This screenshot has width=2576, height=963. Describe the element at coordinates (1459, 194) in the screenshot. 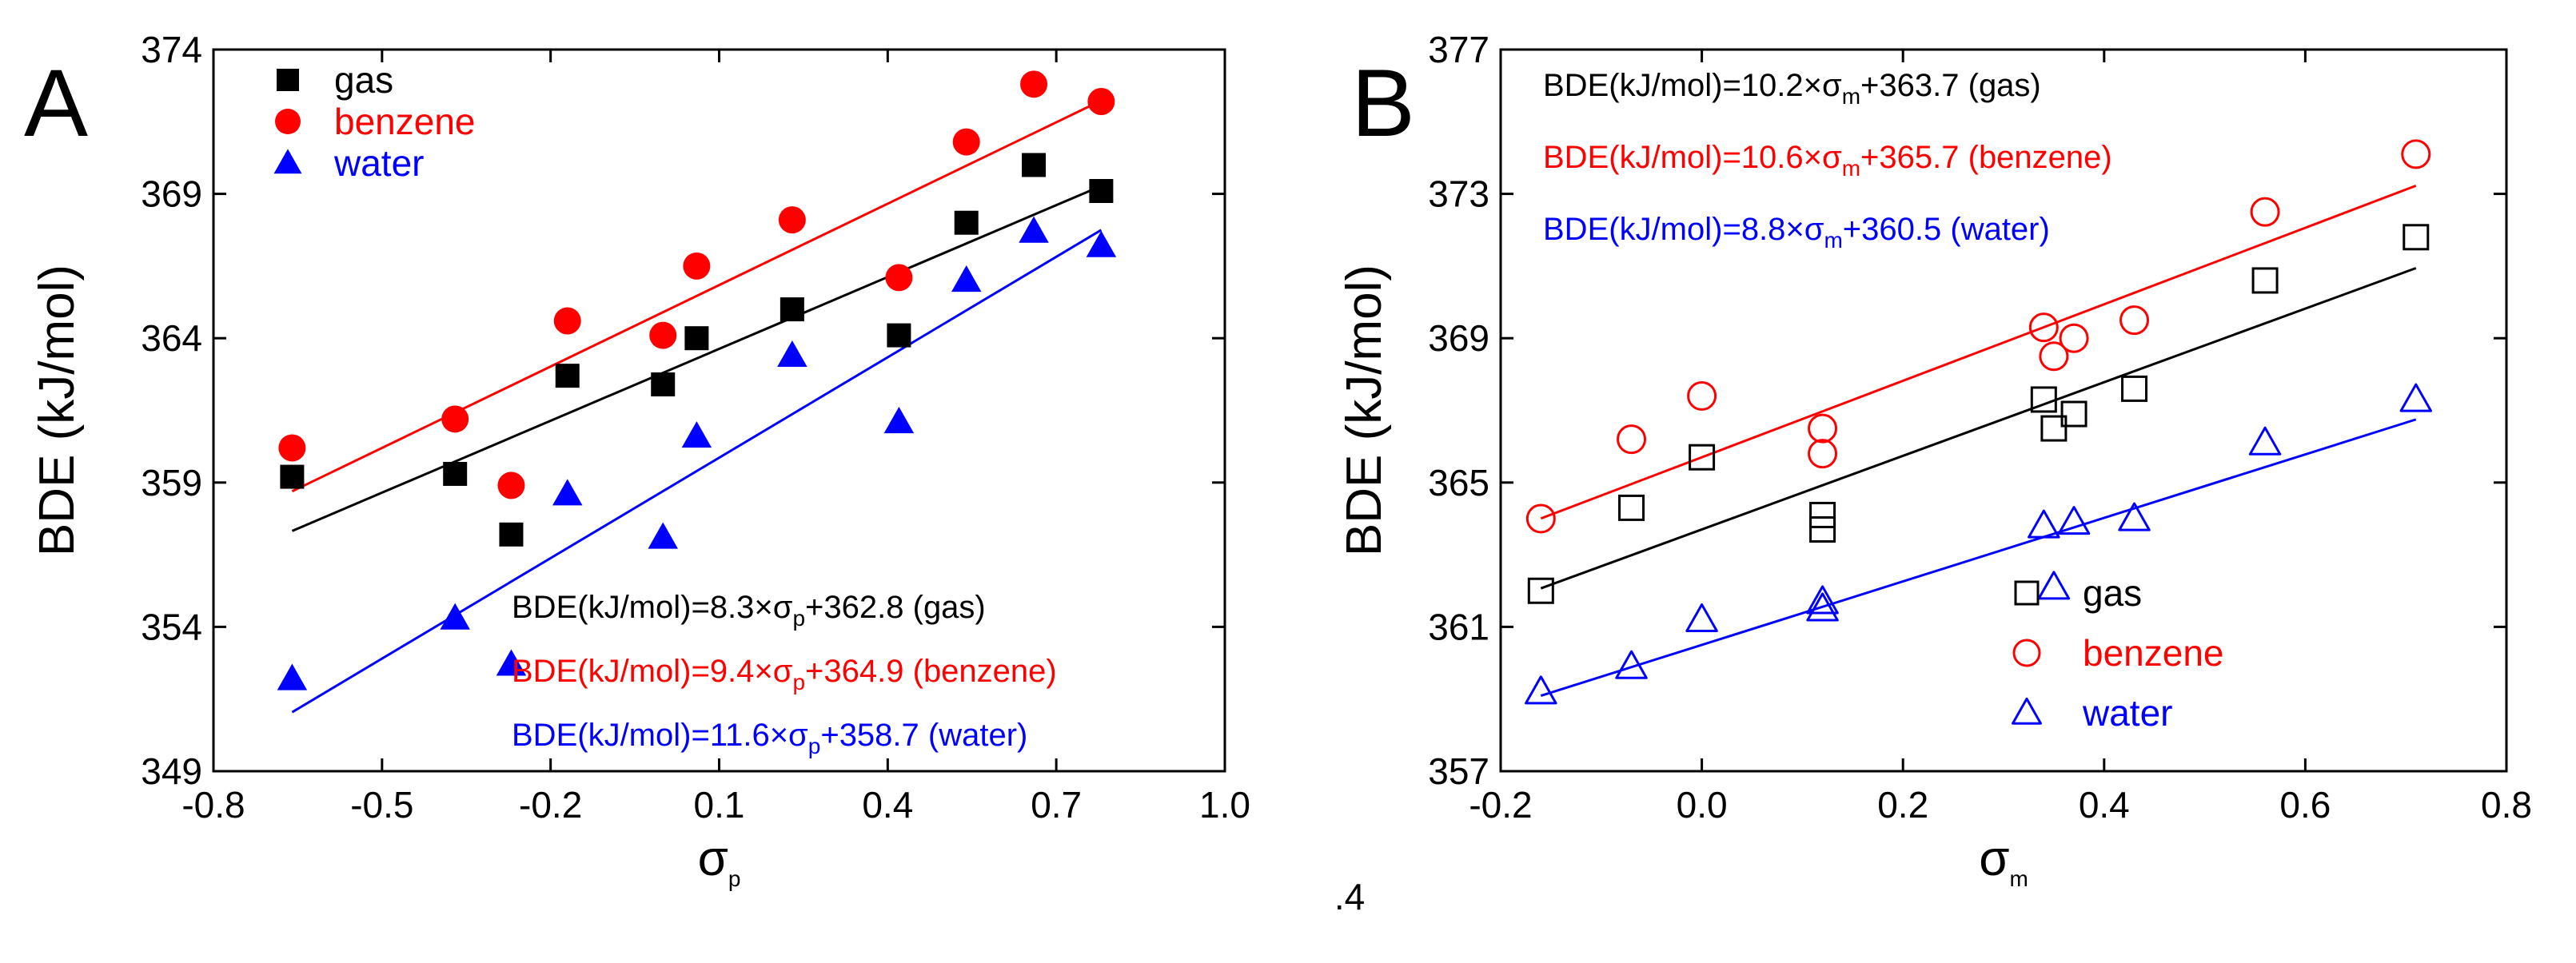

I see `y-tick-label: 373` at that location.